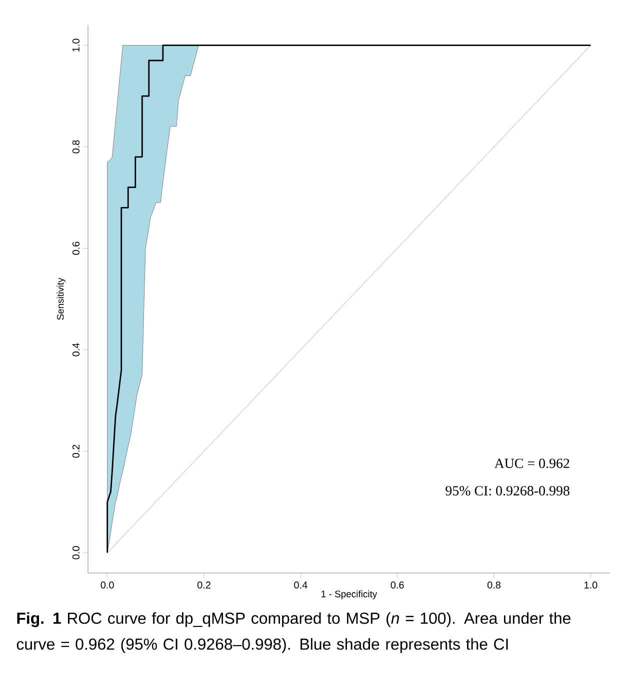 The width and height of the screenshot is (630, 695). Describe the element at coordinates (76, 553) in the screenshot. I see `y-tick-label: 0.0` at that location.